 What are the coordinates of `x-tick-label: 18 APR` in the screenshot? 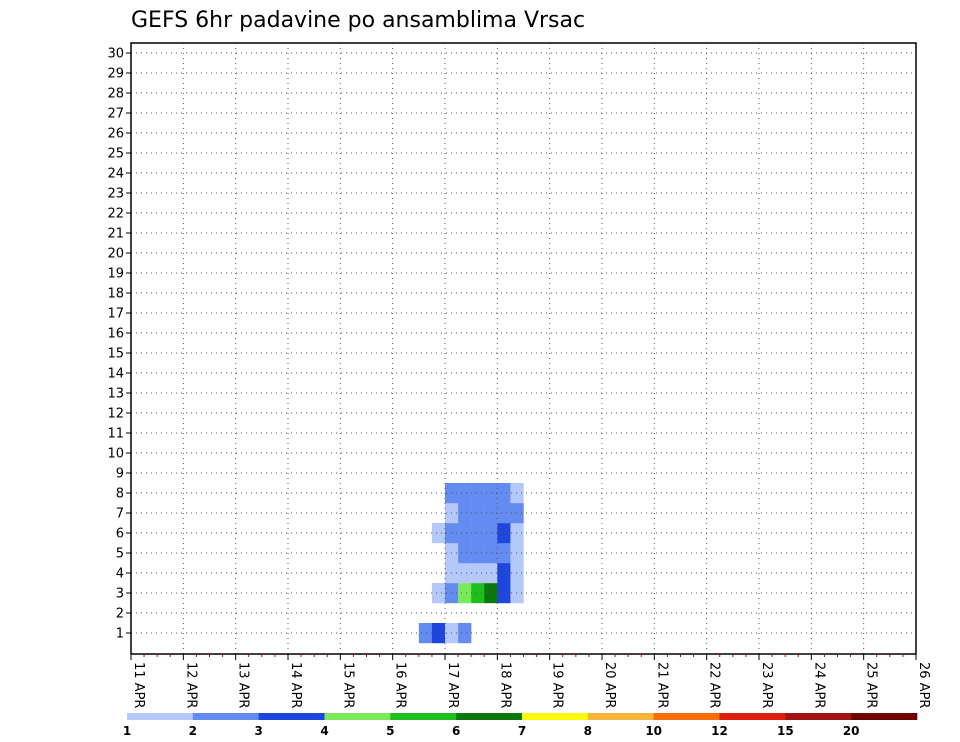 It's located at (504, 685).